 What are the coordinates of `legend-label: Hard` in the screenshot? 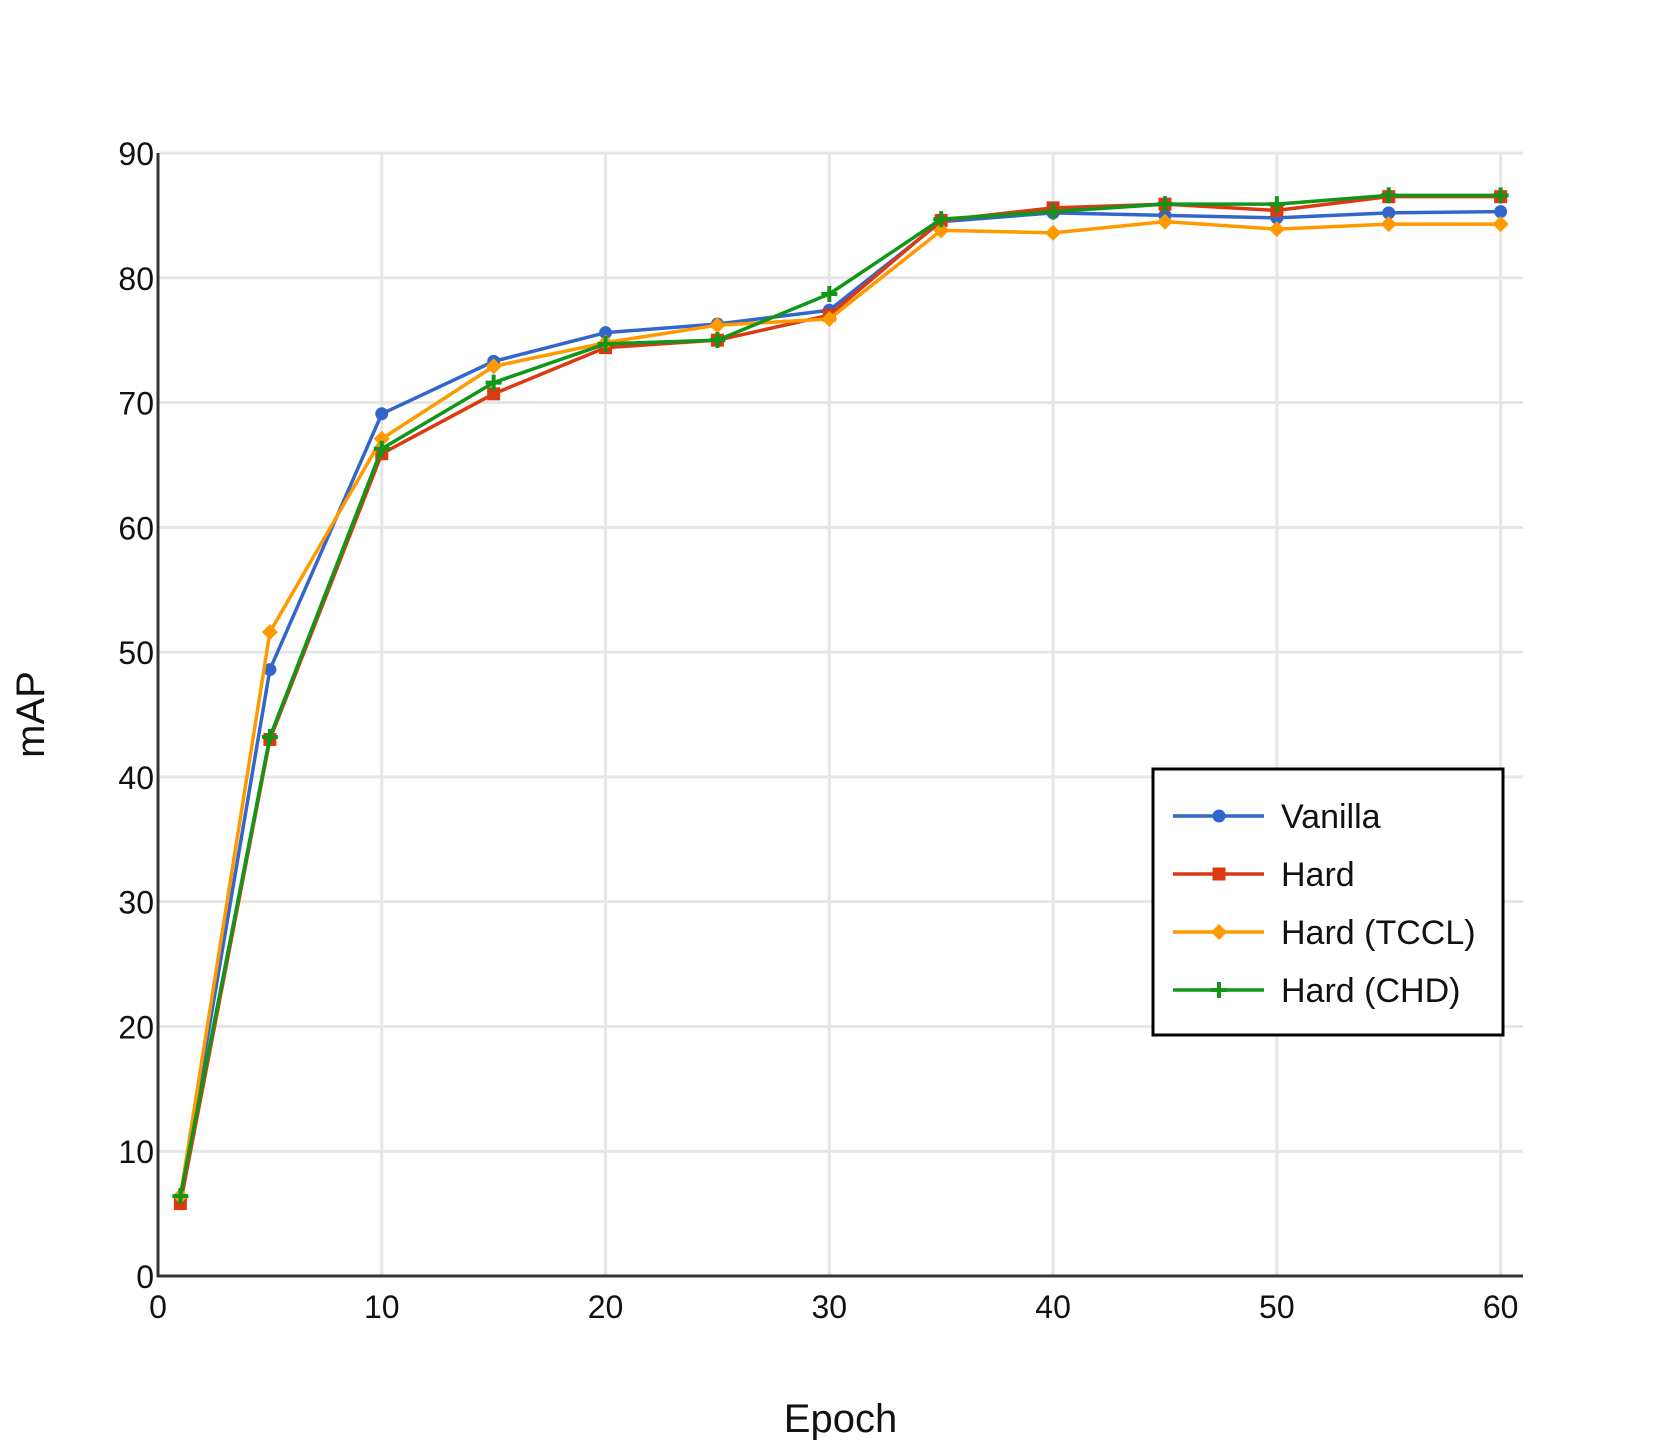 It's located at (1318, 875).